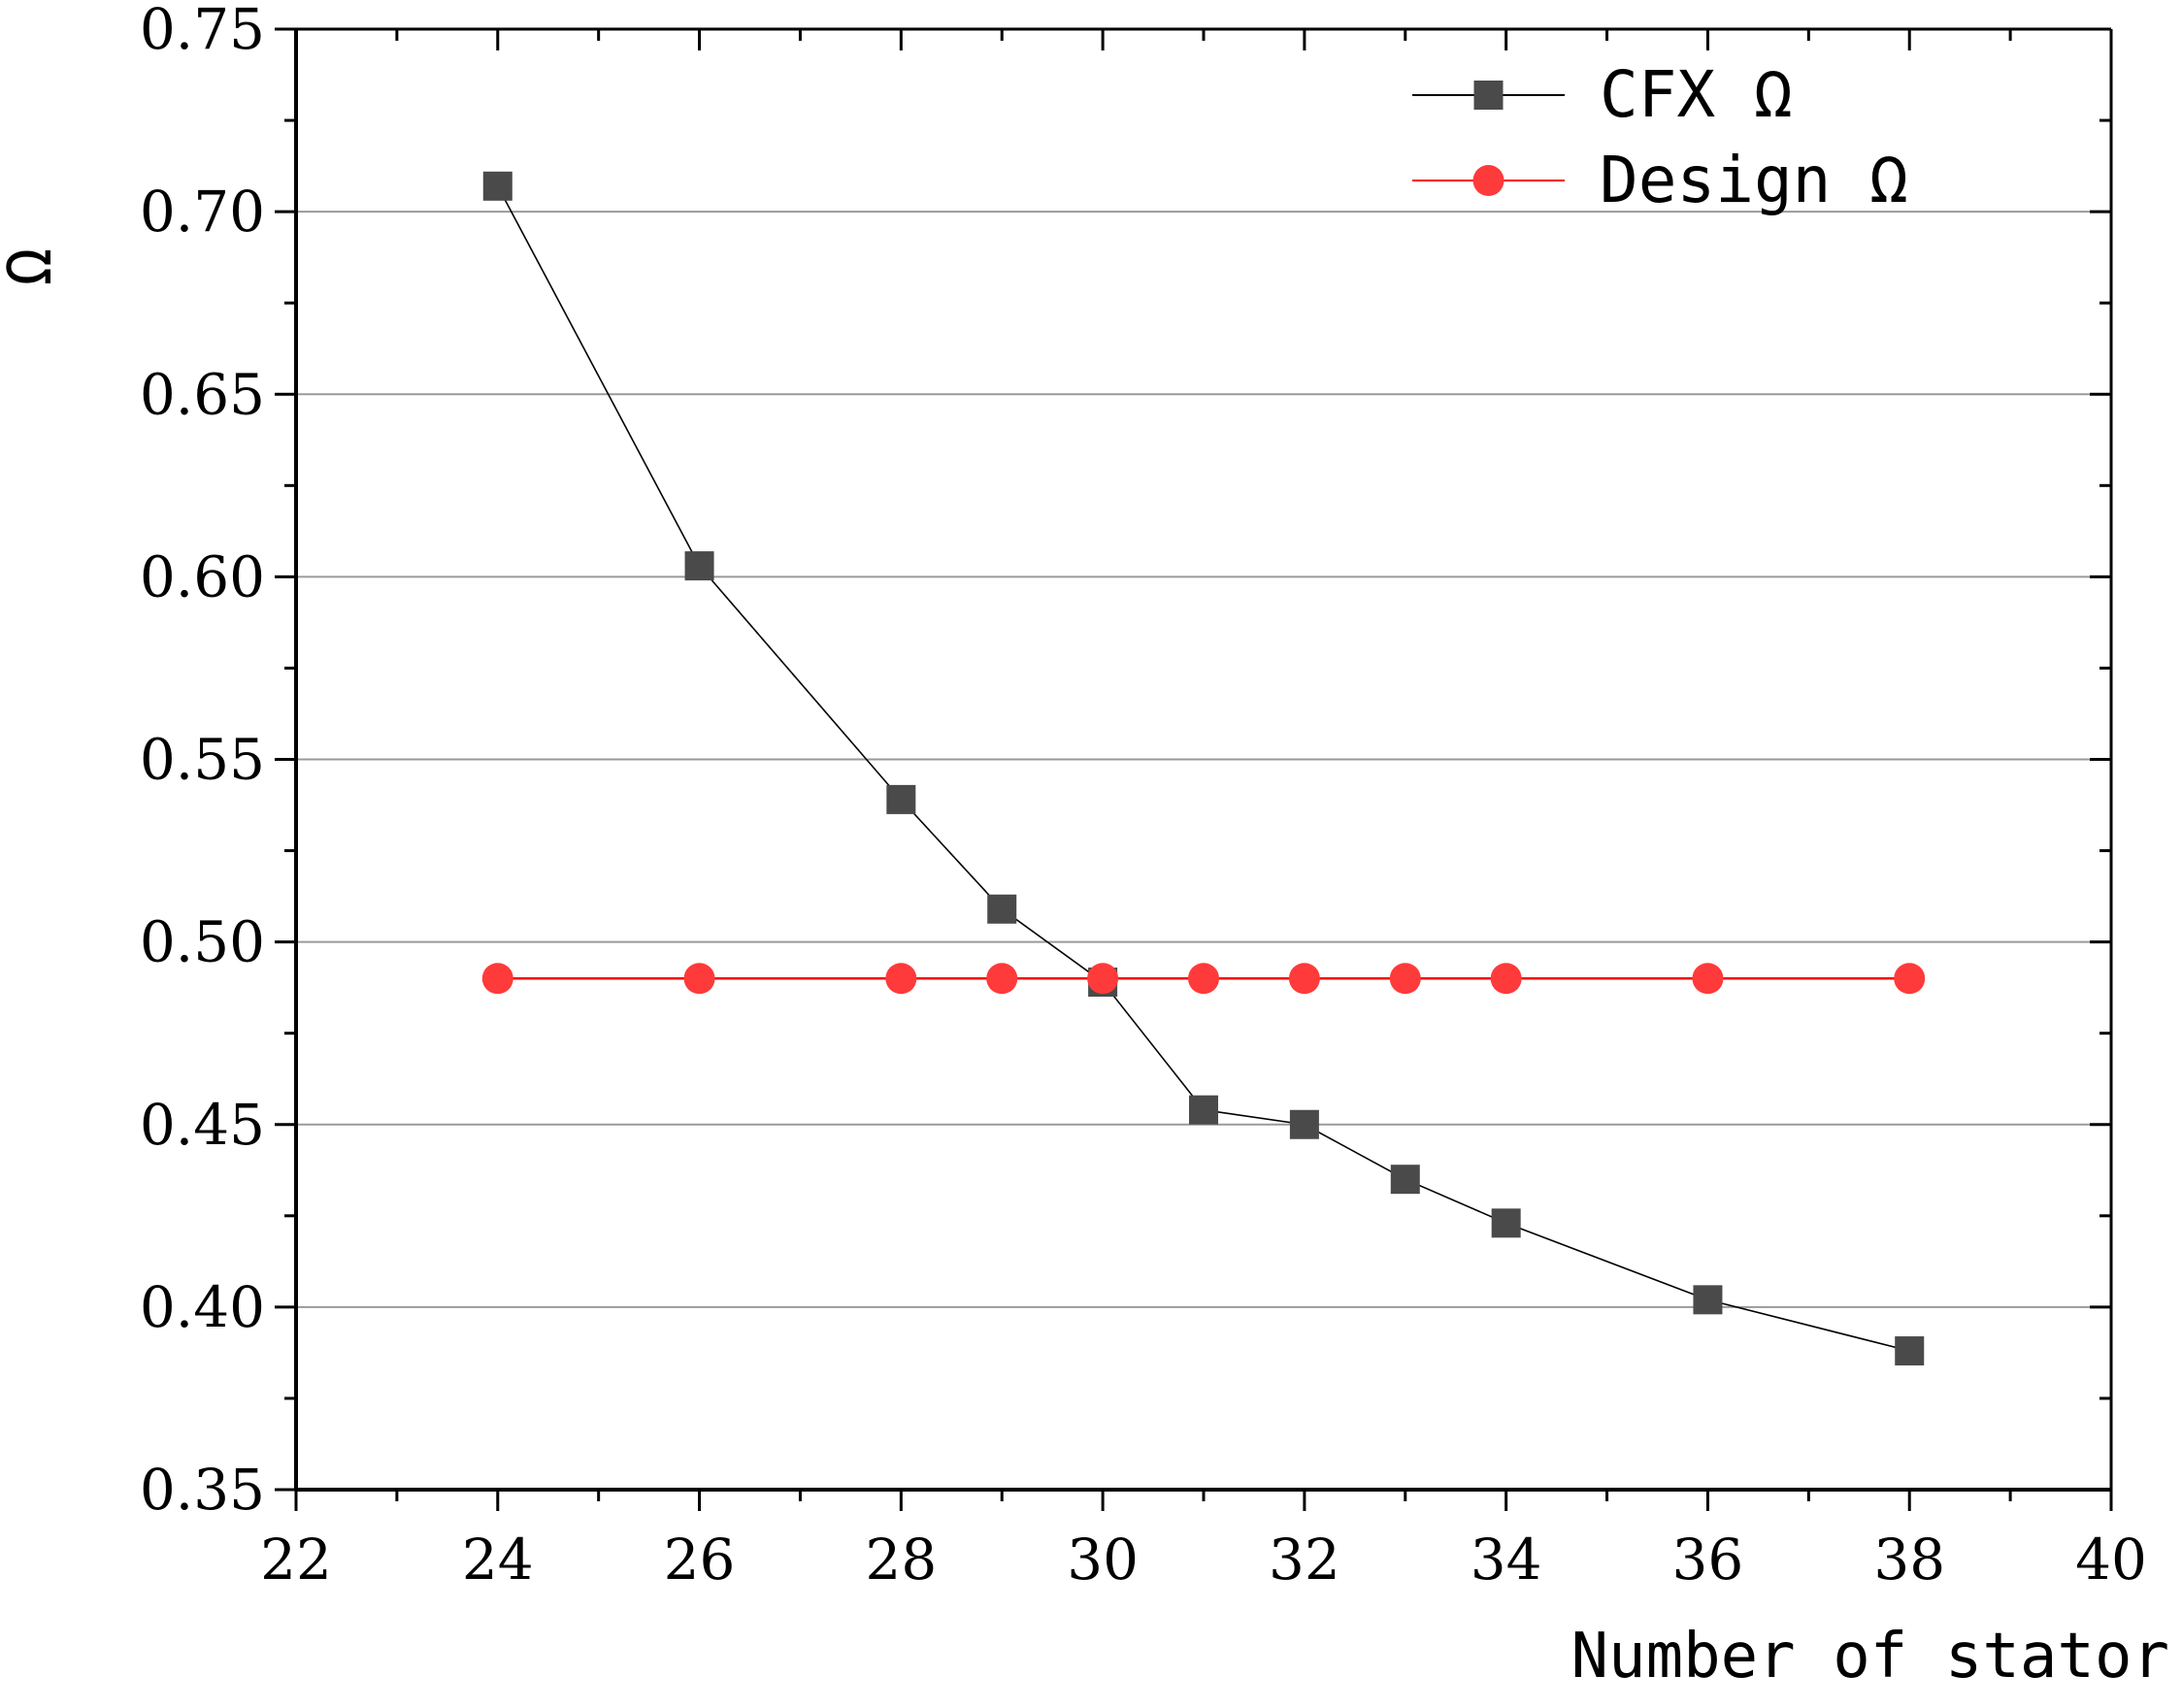 This screenshot has height=1708, width=2182. What do you see at coordinates (1870, 1657) in the screenshot?
I see `x-axis-title: Number of stator` at bounding box center [1870, 1657].